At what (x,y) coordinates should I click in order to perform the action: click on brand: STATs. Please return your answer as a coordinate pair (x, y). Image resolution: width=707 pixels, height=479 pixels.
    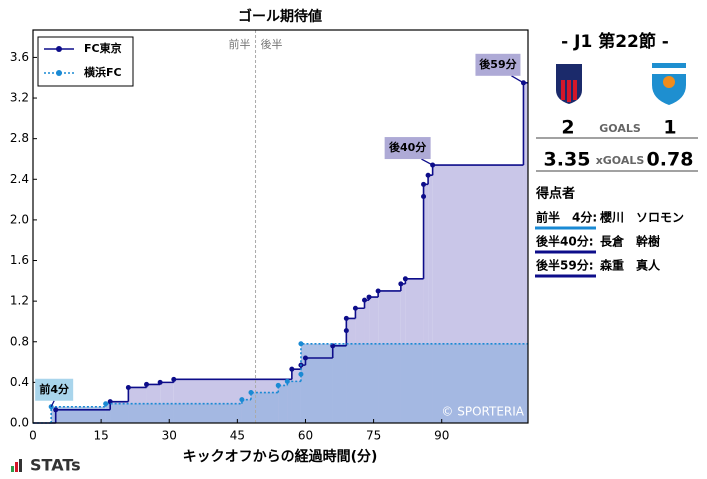
    Looking at the image, I should click on (55, 465).